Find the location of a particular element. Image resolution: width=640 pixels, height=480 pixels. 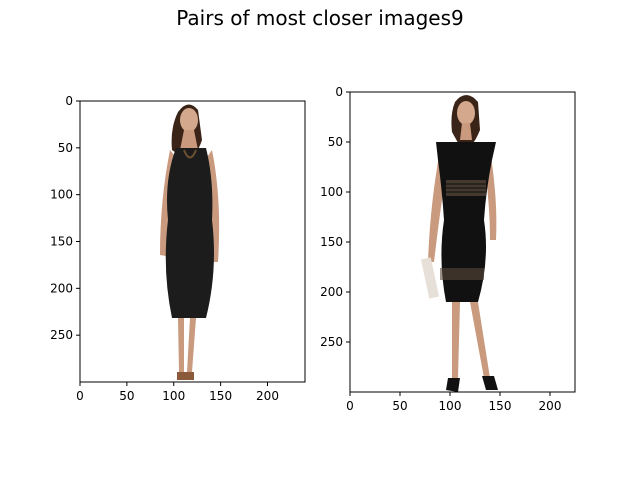

left-photo is located at coordinates (190, 242).